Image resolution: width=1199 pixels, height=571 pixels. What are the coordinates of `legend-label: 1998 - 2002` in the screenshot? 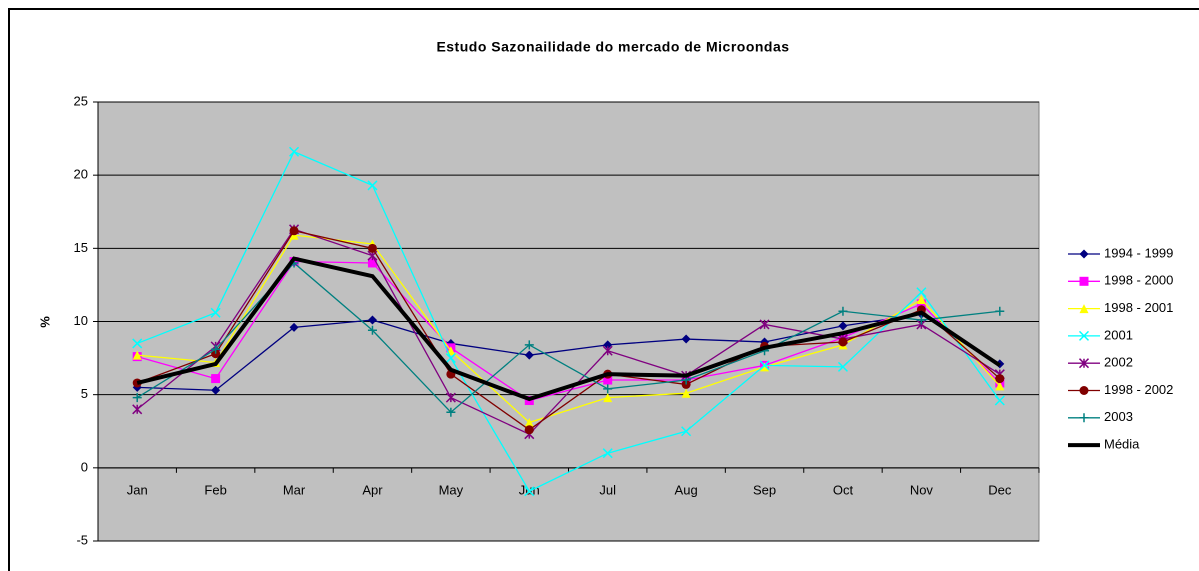 It's located at (1138, 389).